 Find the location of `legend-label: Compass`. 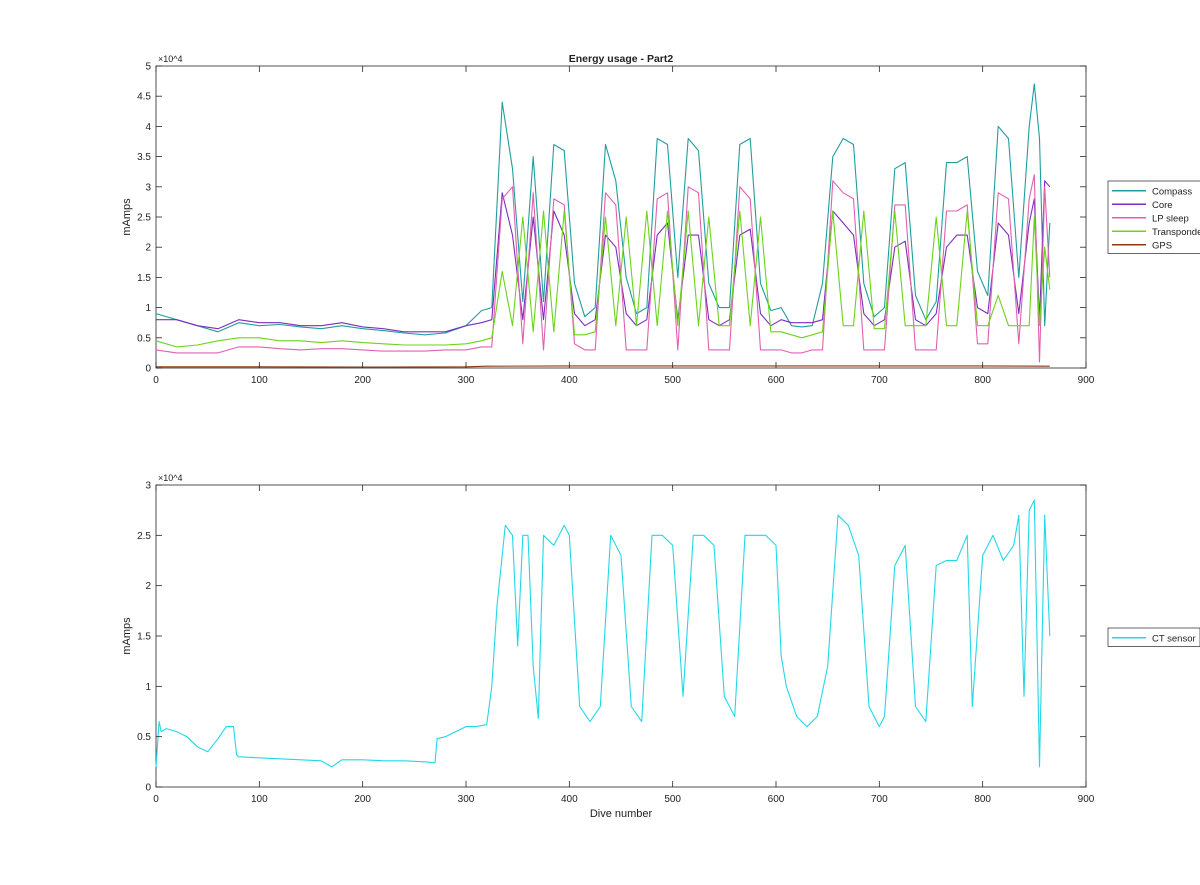

legend-label: Compass is located at coordinates (1172, 191).